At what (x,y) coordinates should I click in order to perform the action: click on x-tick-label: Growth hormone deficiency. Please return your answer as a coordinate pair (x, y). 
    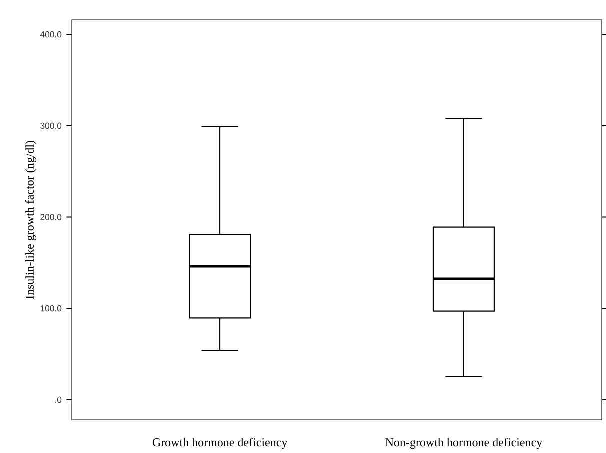
    Looking at the image, I should click on (220, 444).